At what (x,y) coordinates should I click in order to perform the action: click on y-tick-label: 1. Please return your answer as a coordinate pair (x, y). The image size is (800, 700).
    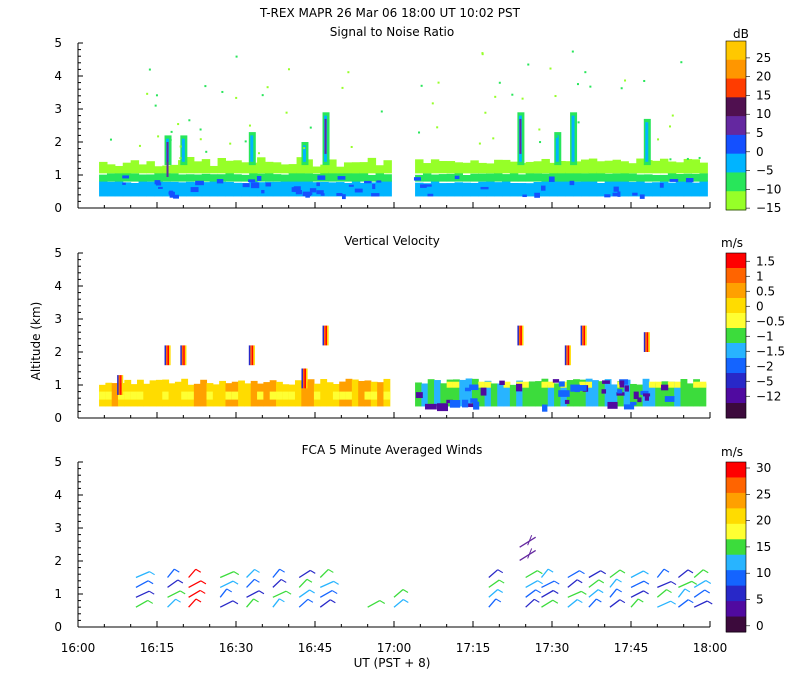
    Looking at the image, I should click on (58, 175).